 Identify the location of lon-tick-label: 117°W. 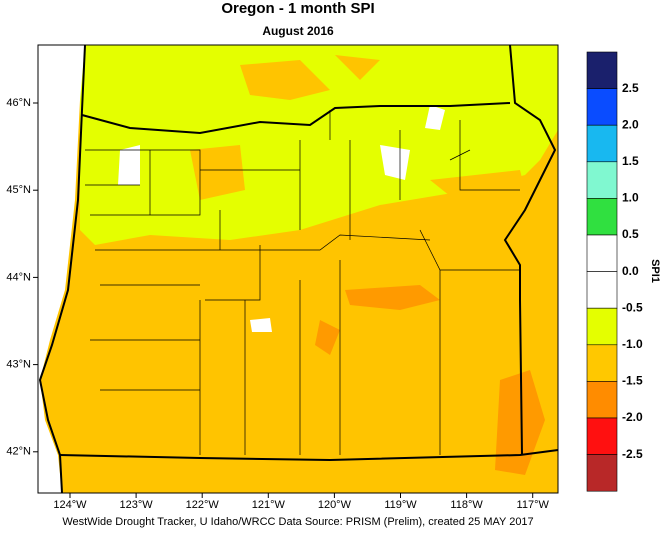
(533, 505).